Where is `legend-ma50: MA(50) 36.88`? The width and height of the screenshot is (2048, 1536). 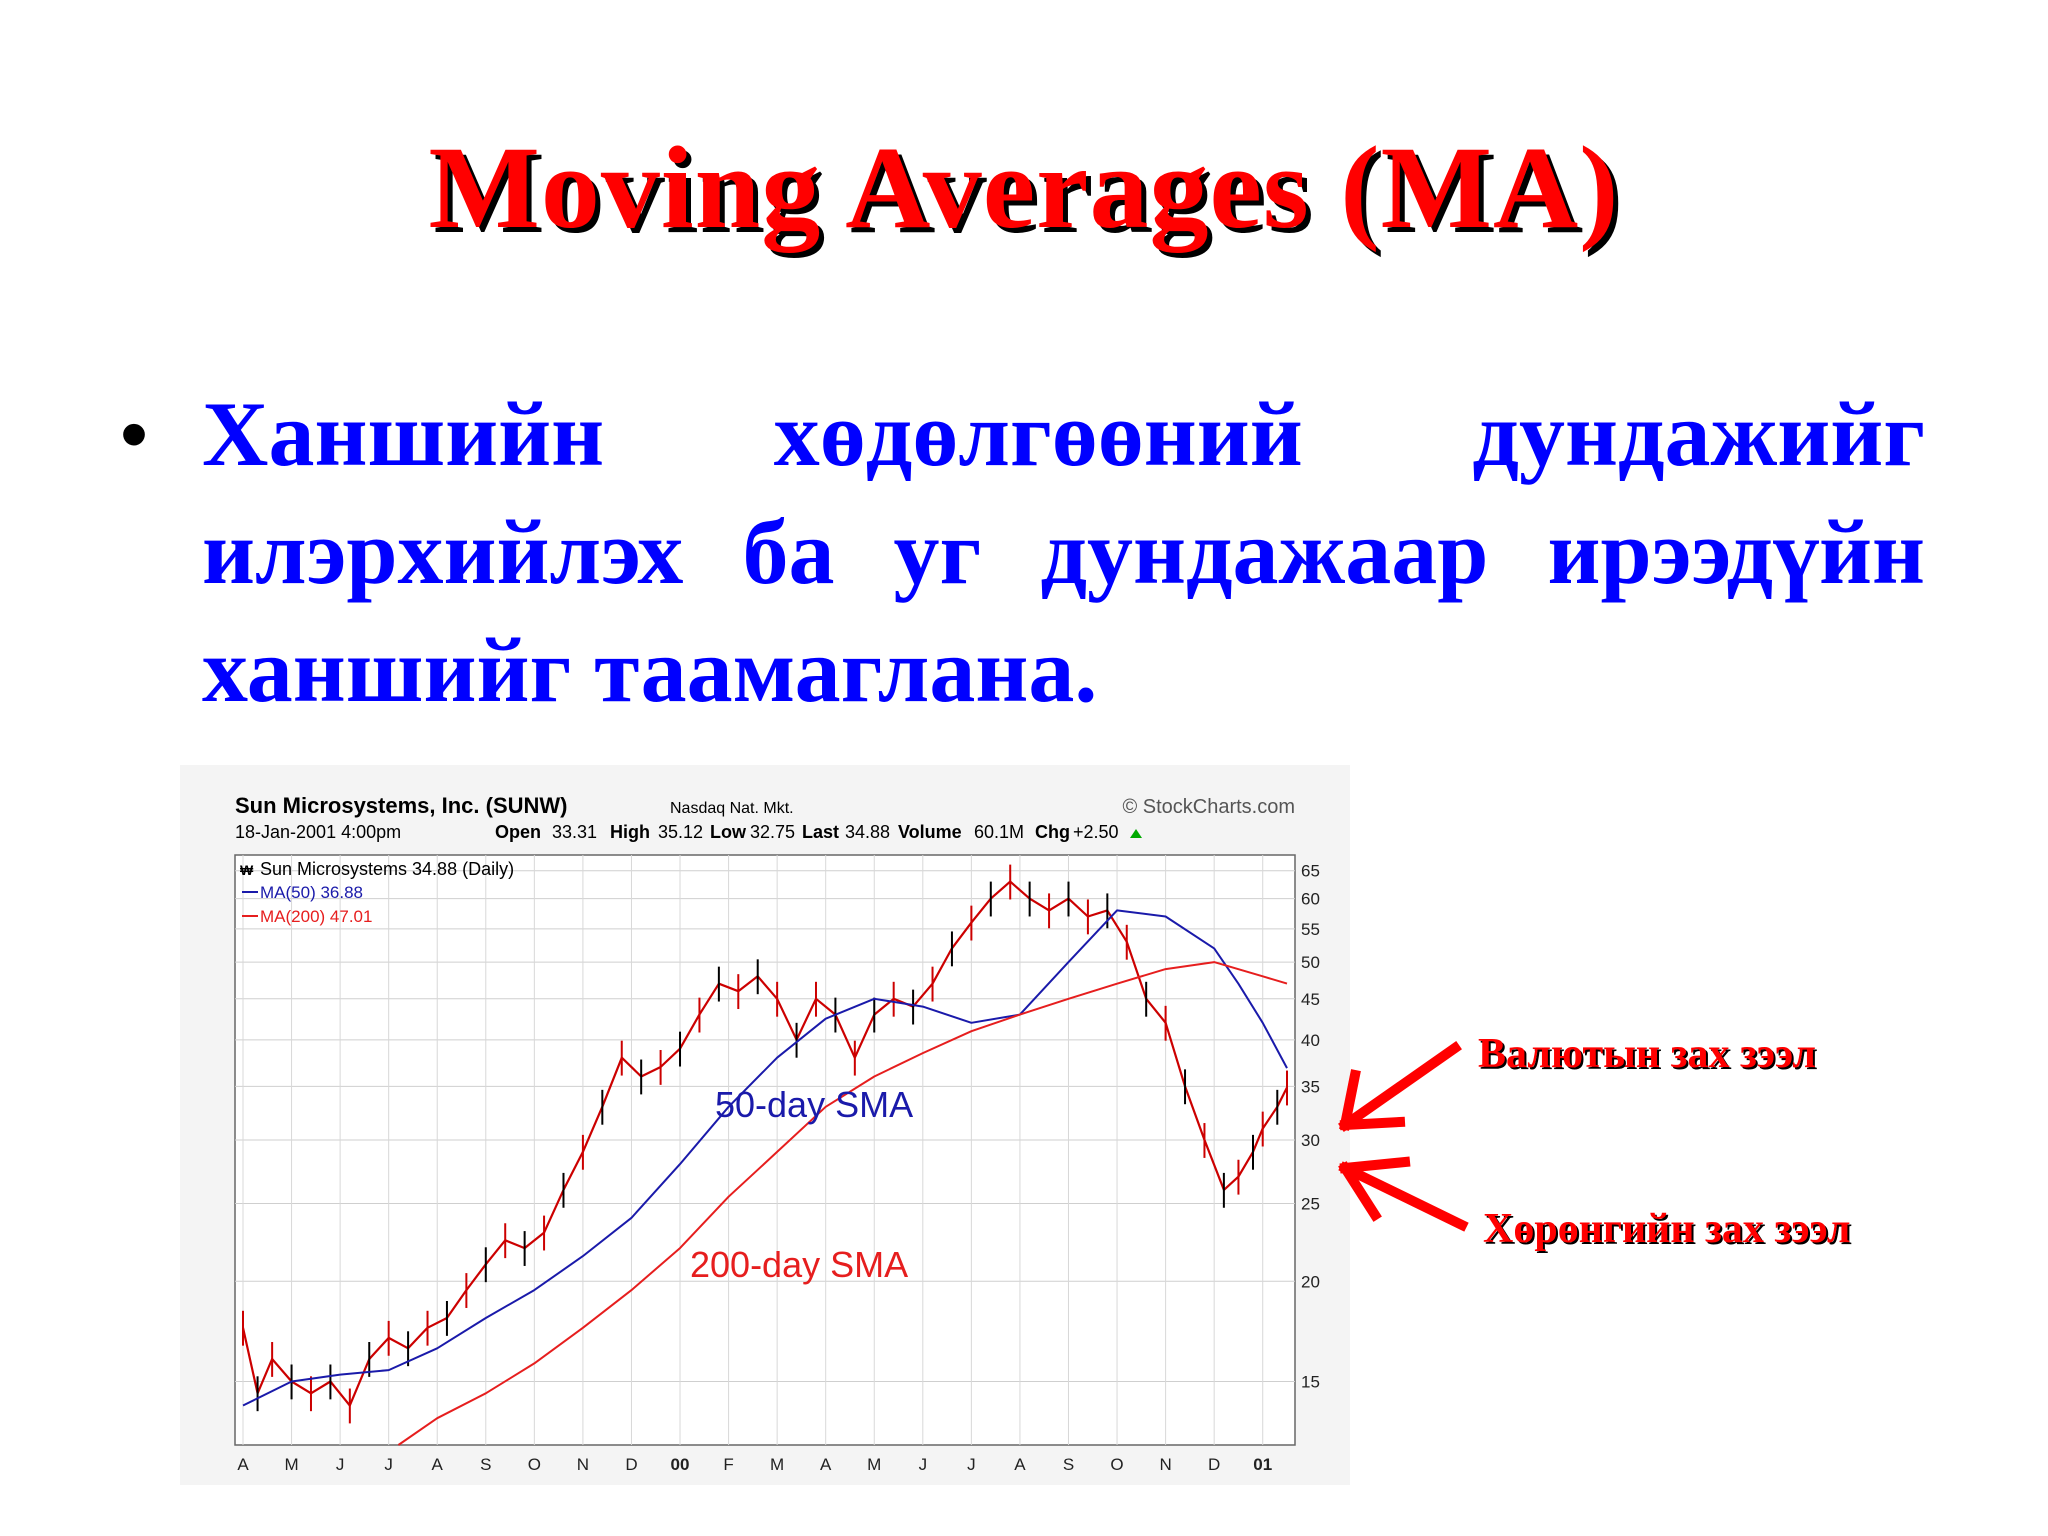
legend-ma50: MA(50) 36.88 is located at coordinates (311, 892).